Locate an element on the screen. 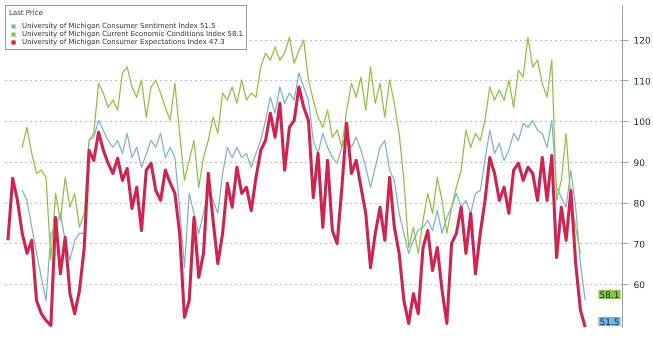  text: 58.1 is located at coordinates (609, 296).